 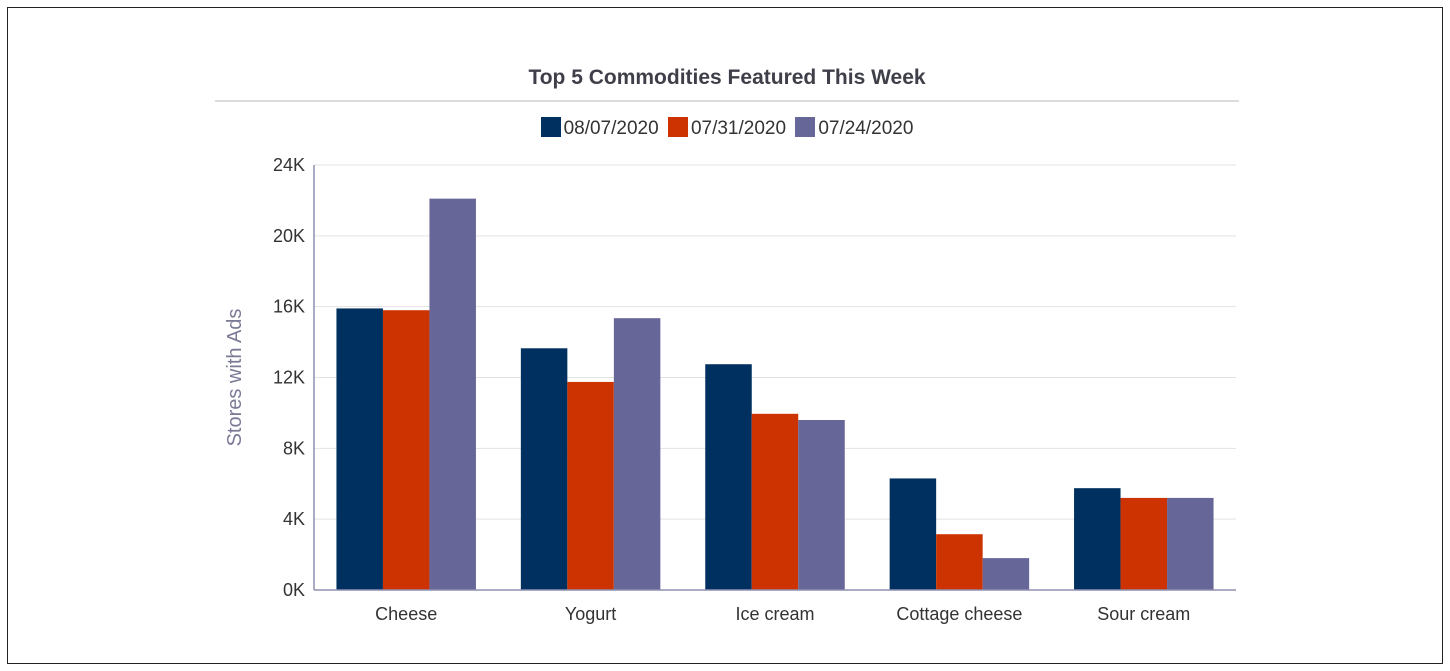 I want to click on y-tick-labels: 0K 4K 8K 12K 16K 20K 24K, so click(x=289, y=377).